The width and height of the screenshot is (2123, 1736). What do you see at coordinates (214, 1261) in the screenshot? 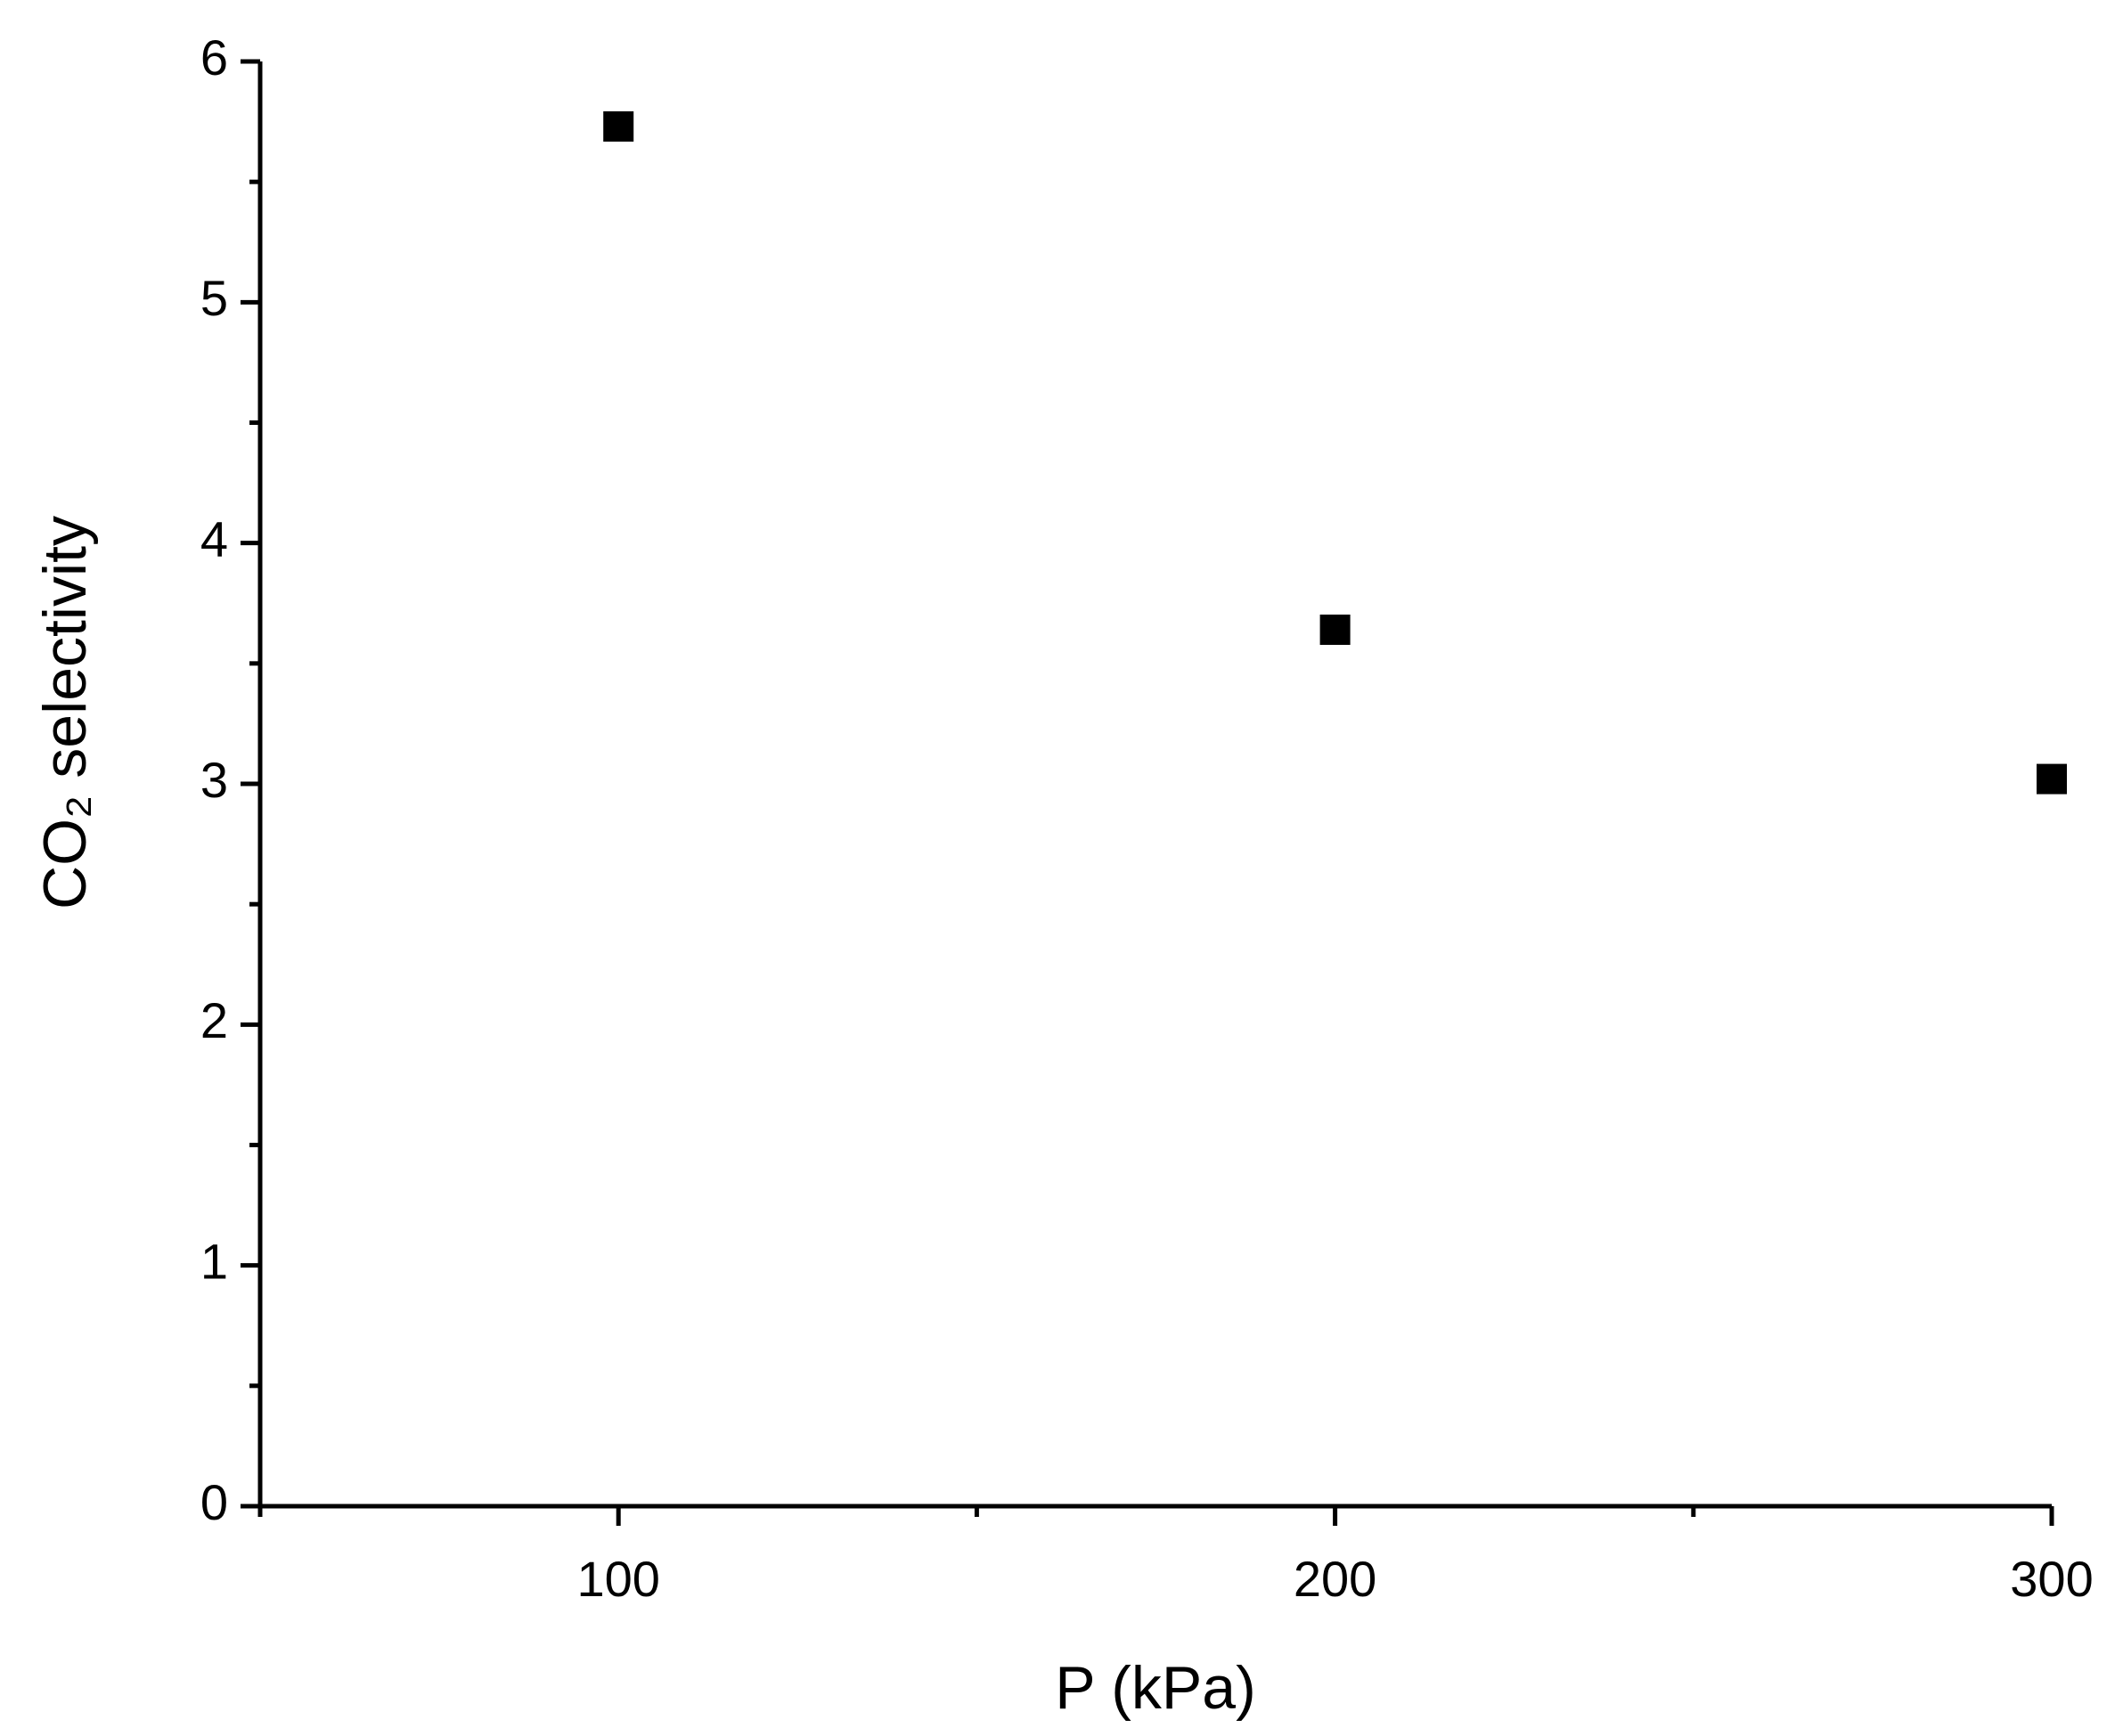
I see `y-tick-label: 1` at bounding box center [214, 1261].